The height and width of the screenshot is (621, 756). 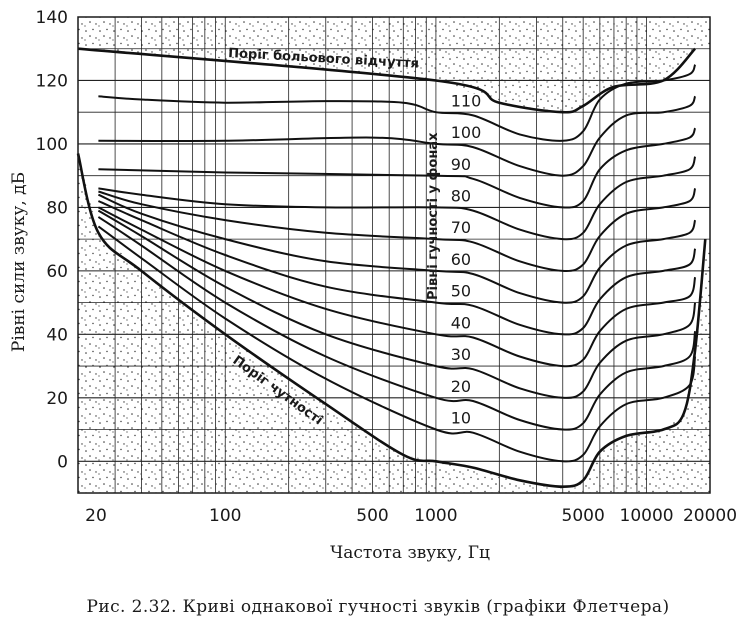 What do you see at coordinates (52, 240) in the screenshot?
I see `y-axis-ticks: 0 20 40 60 80 100 120 140` at bounding box center [52, 240].